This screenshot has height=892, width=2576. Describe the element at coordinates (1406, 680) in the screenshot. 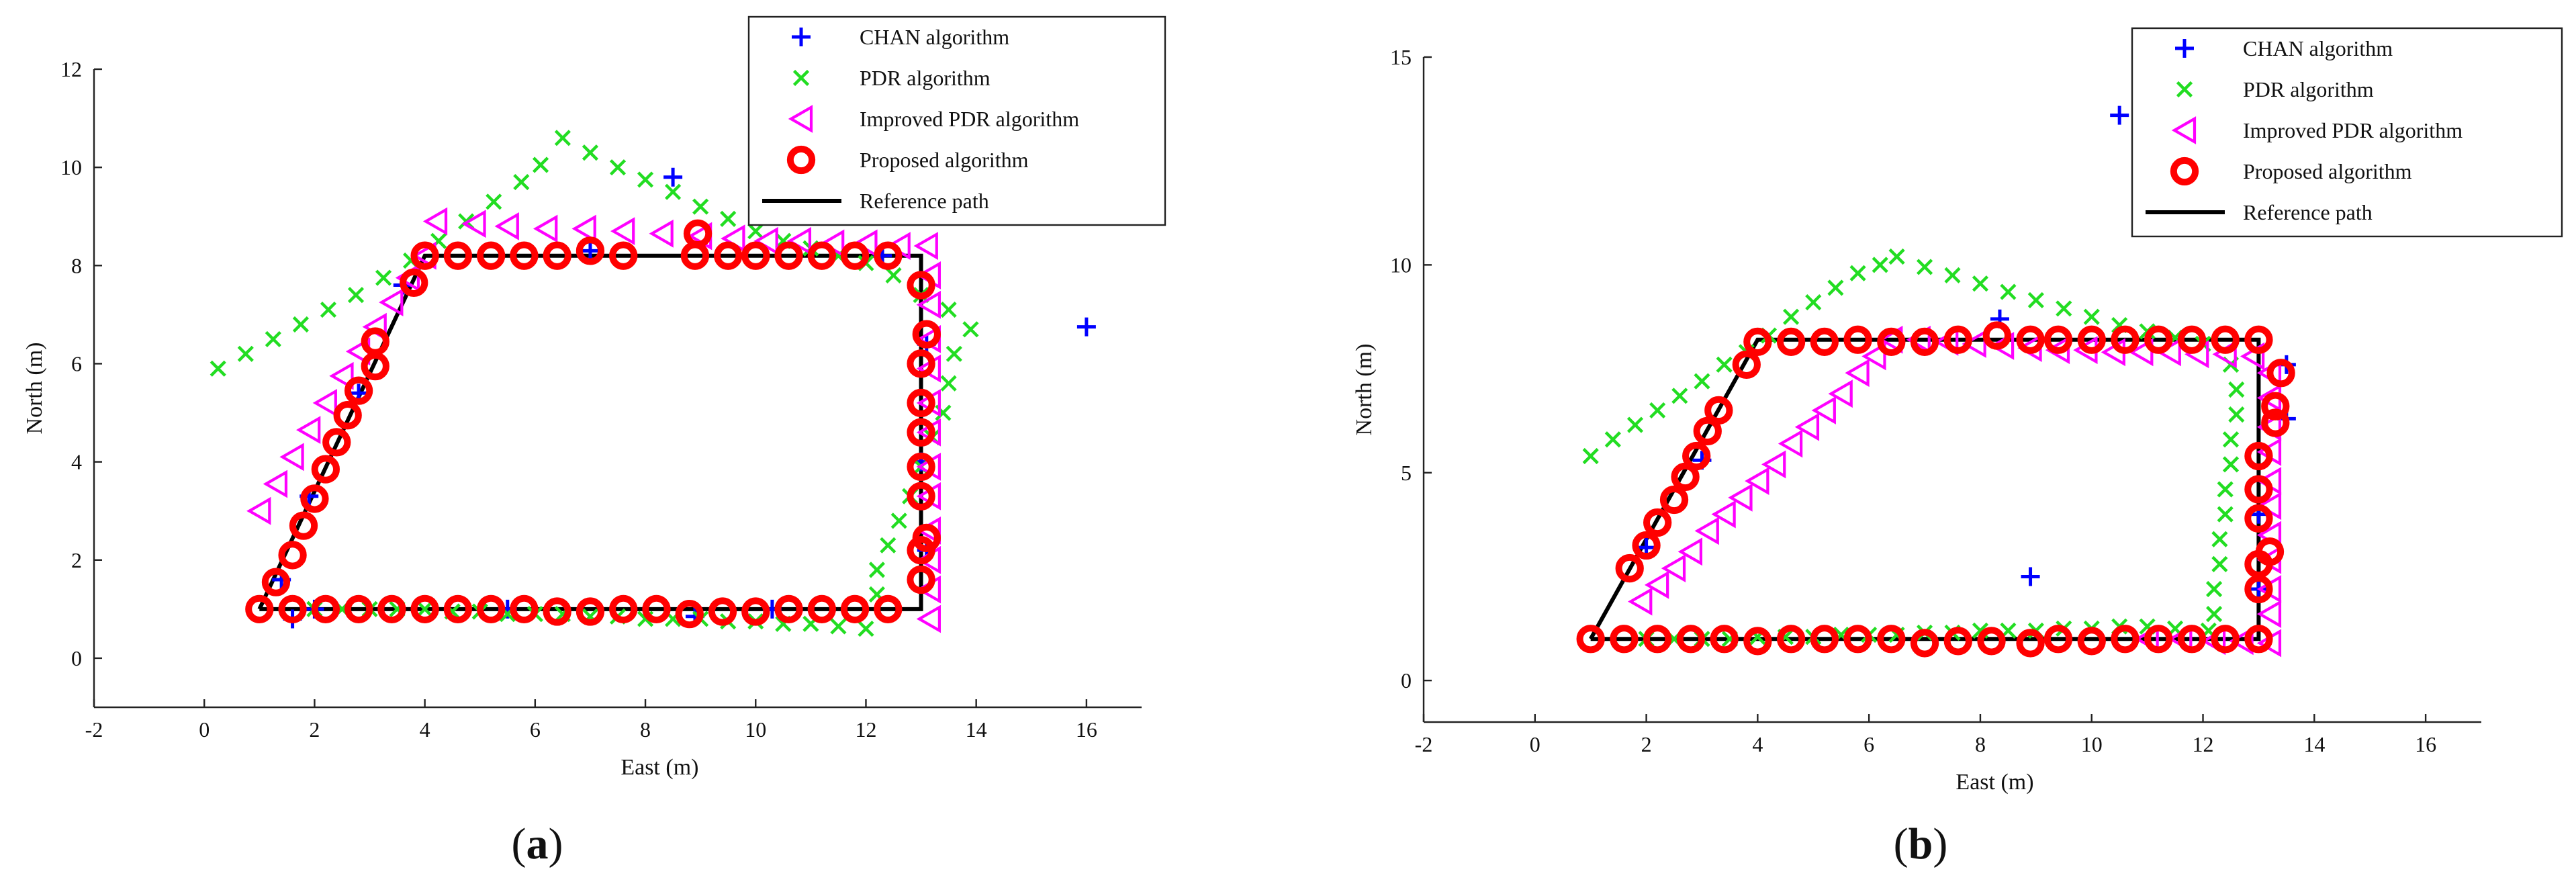

I see `y-tick-label: 0` at that location.